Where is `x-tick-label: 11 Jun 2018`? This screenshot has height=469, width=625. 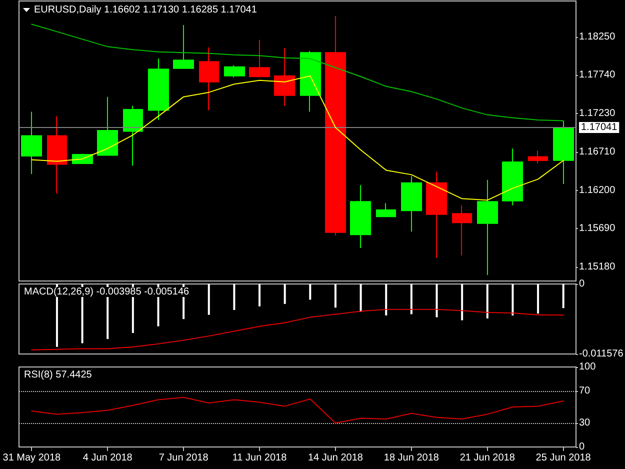 x-tick-label: 11 Jun 2018 is located at coordinates (260, 458).